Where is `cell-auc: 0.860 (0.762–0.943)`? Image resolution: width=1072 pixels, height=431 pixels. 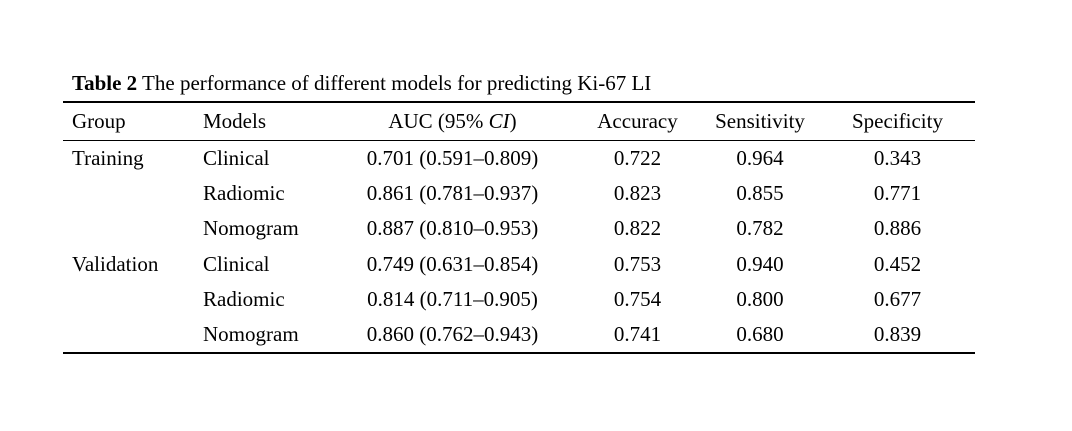 cell-auc: 0.860 (0.762–0.943) is located at coordinates (452, 334).